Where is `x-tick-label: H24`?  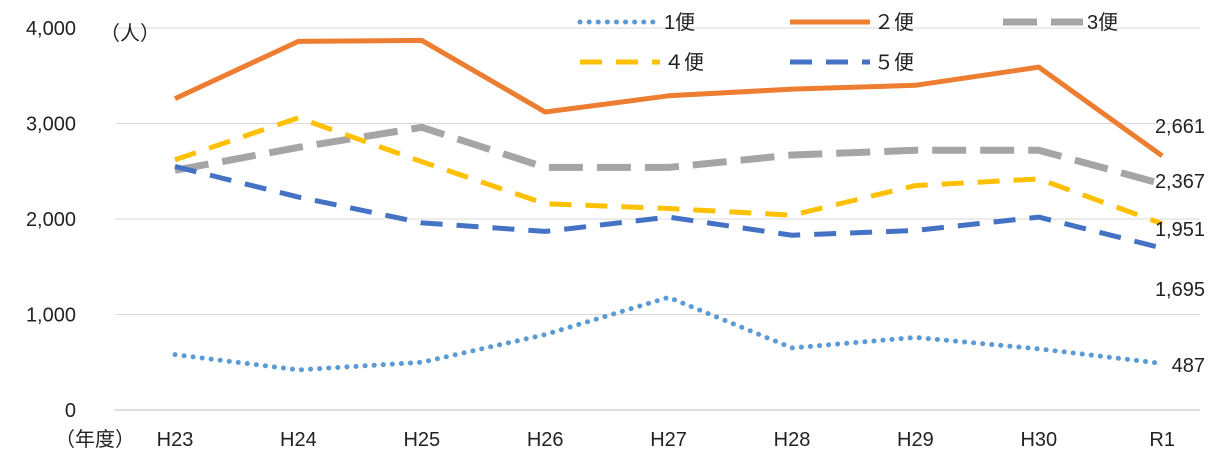
x-tick-label: H24 is located at coordinates (298, 440).